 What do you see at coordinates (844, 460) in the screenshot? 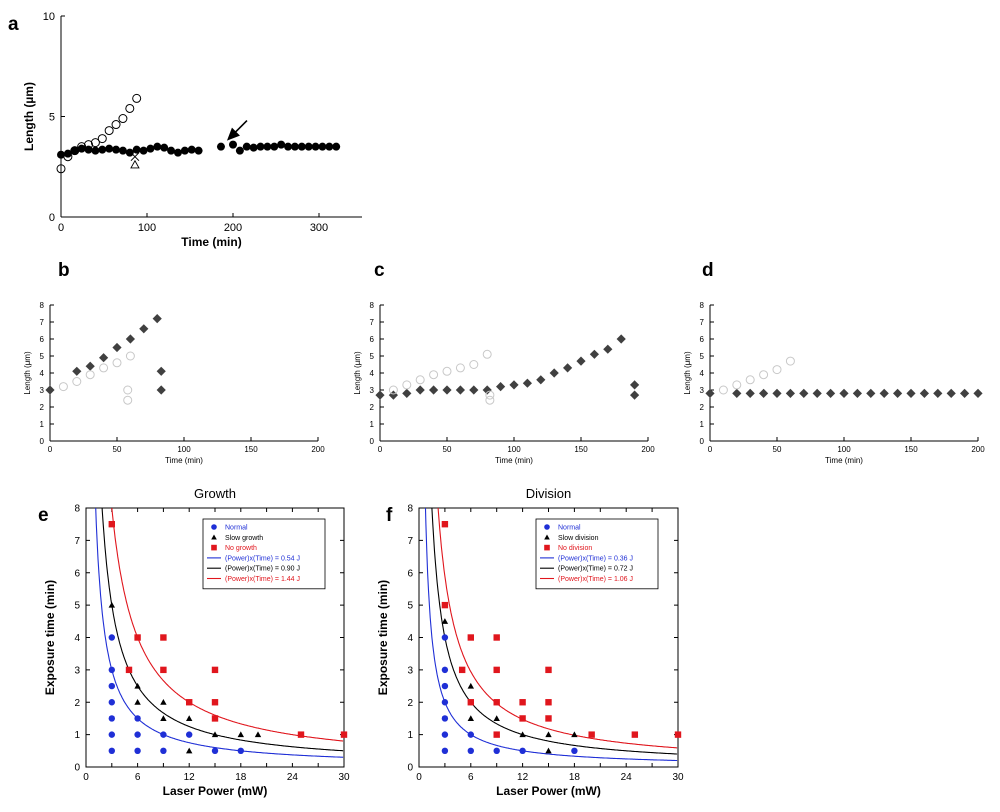
I see `x-axis-title: Time (min)` at bounding box center [844, 460].